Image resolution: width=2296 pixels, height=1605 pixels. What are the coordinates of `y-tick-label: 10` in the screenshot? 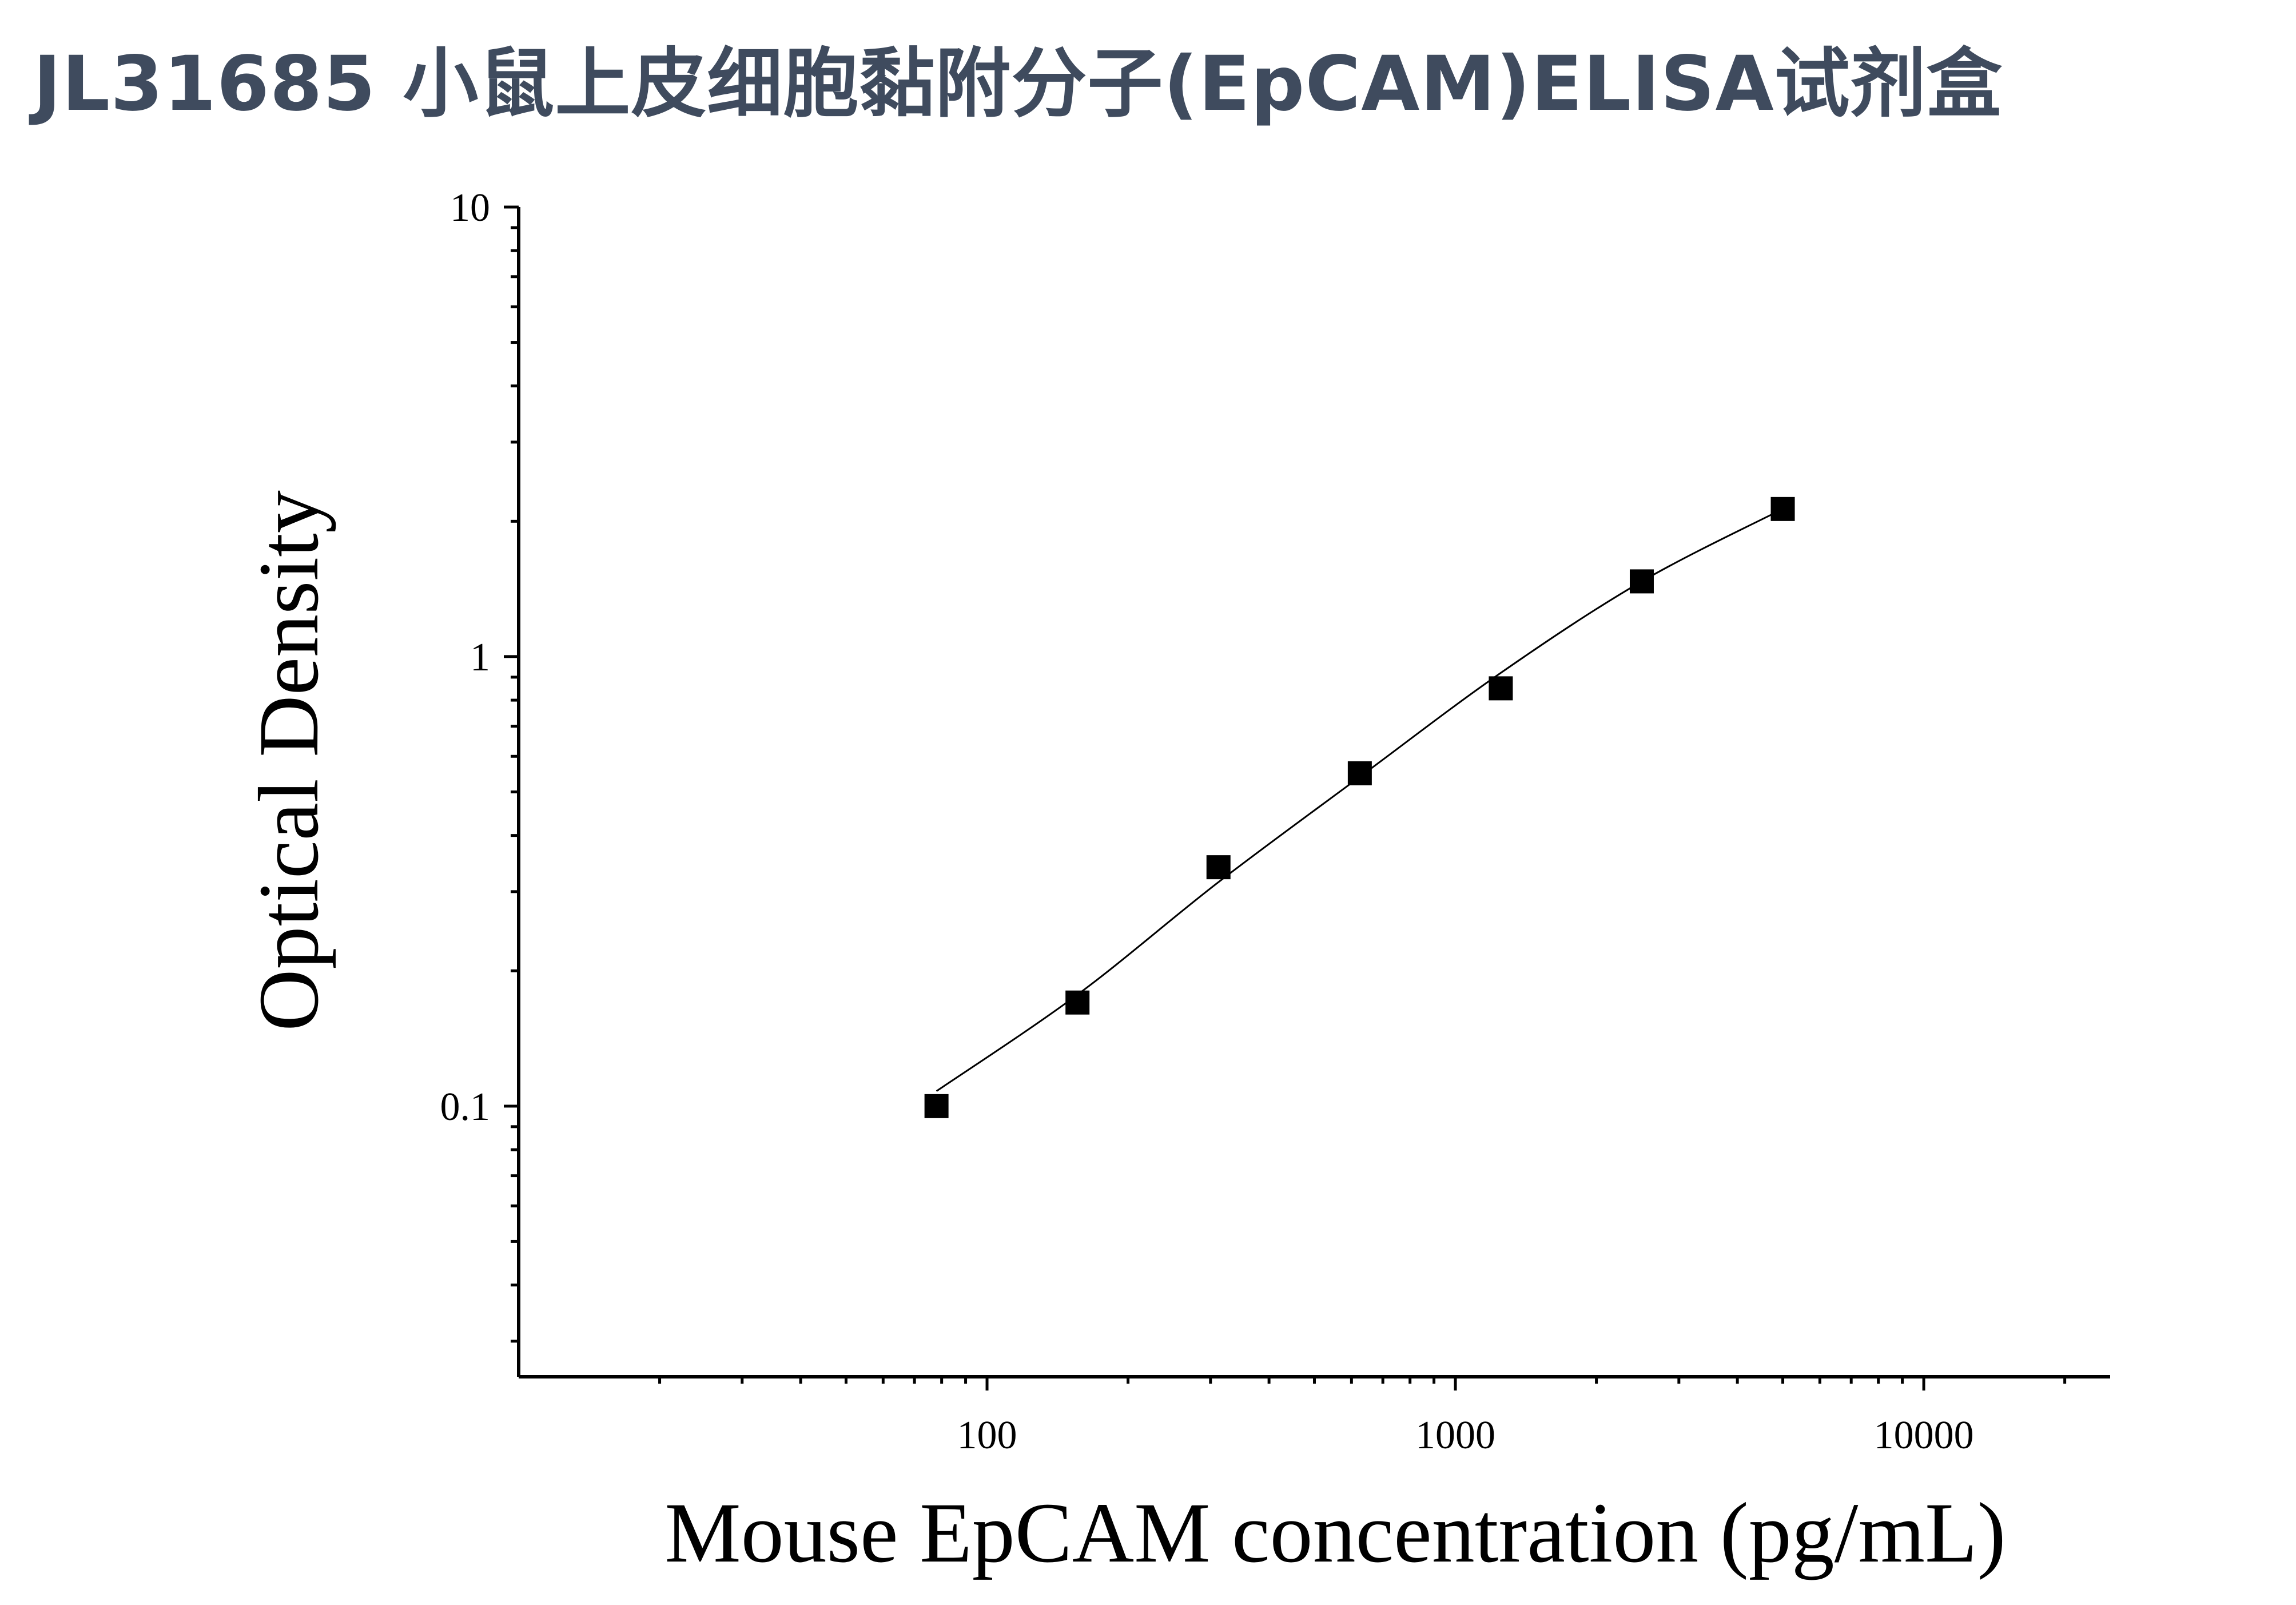 It's located at (470, 208).